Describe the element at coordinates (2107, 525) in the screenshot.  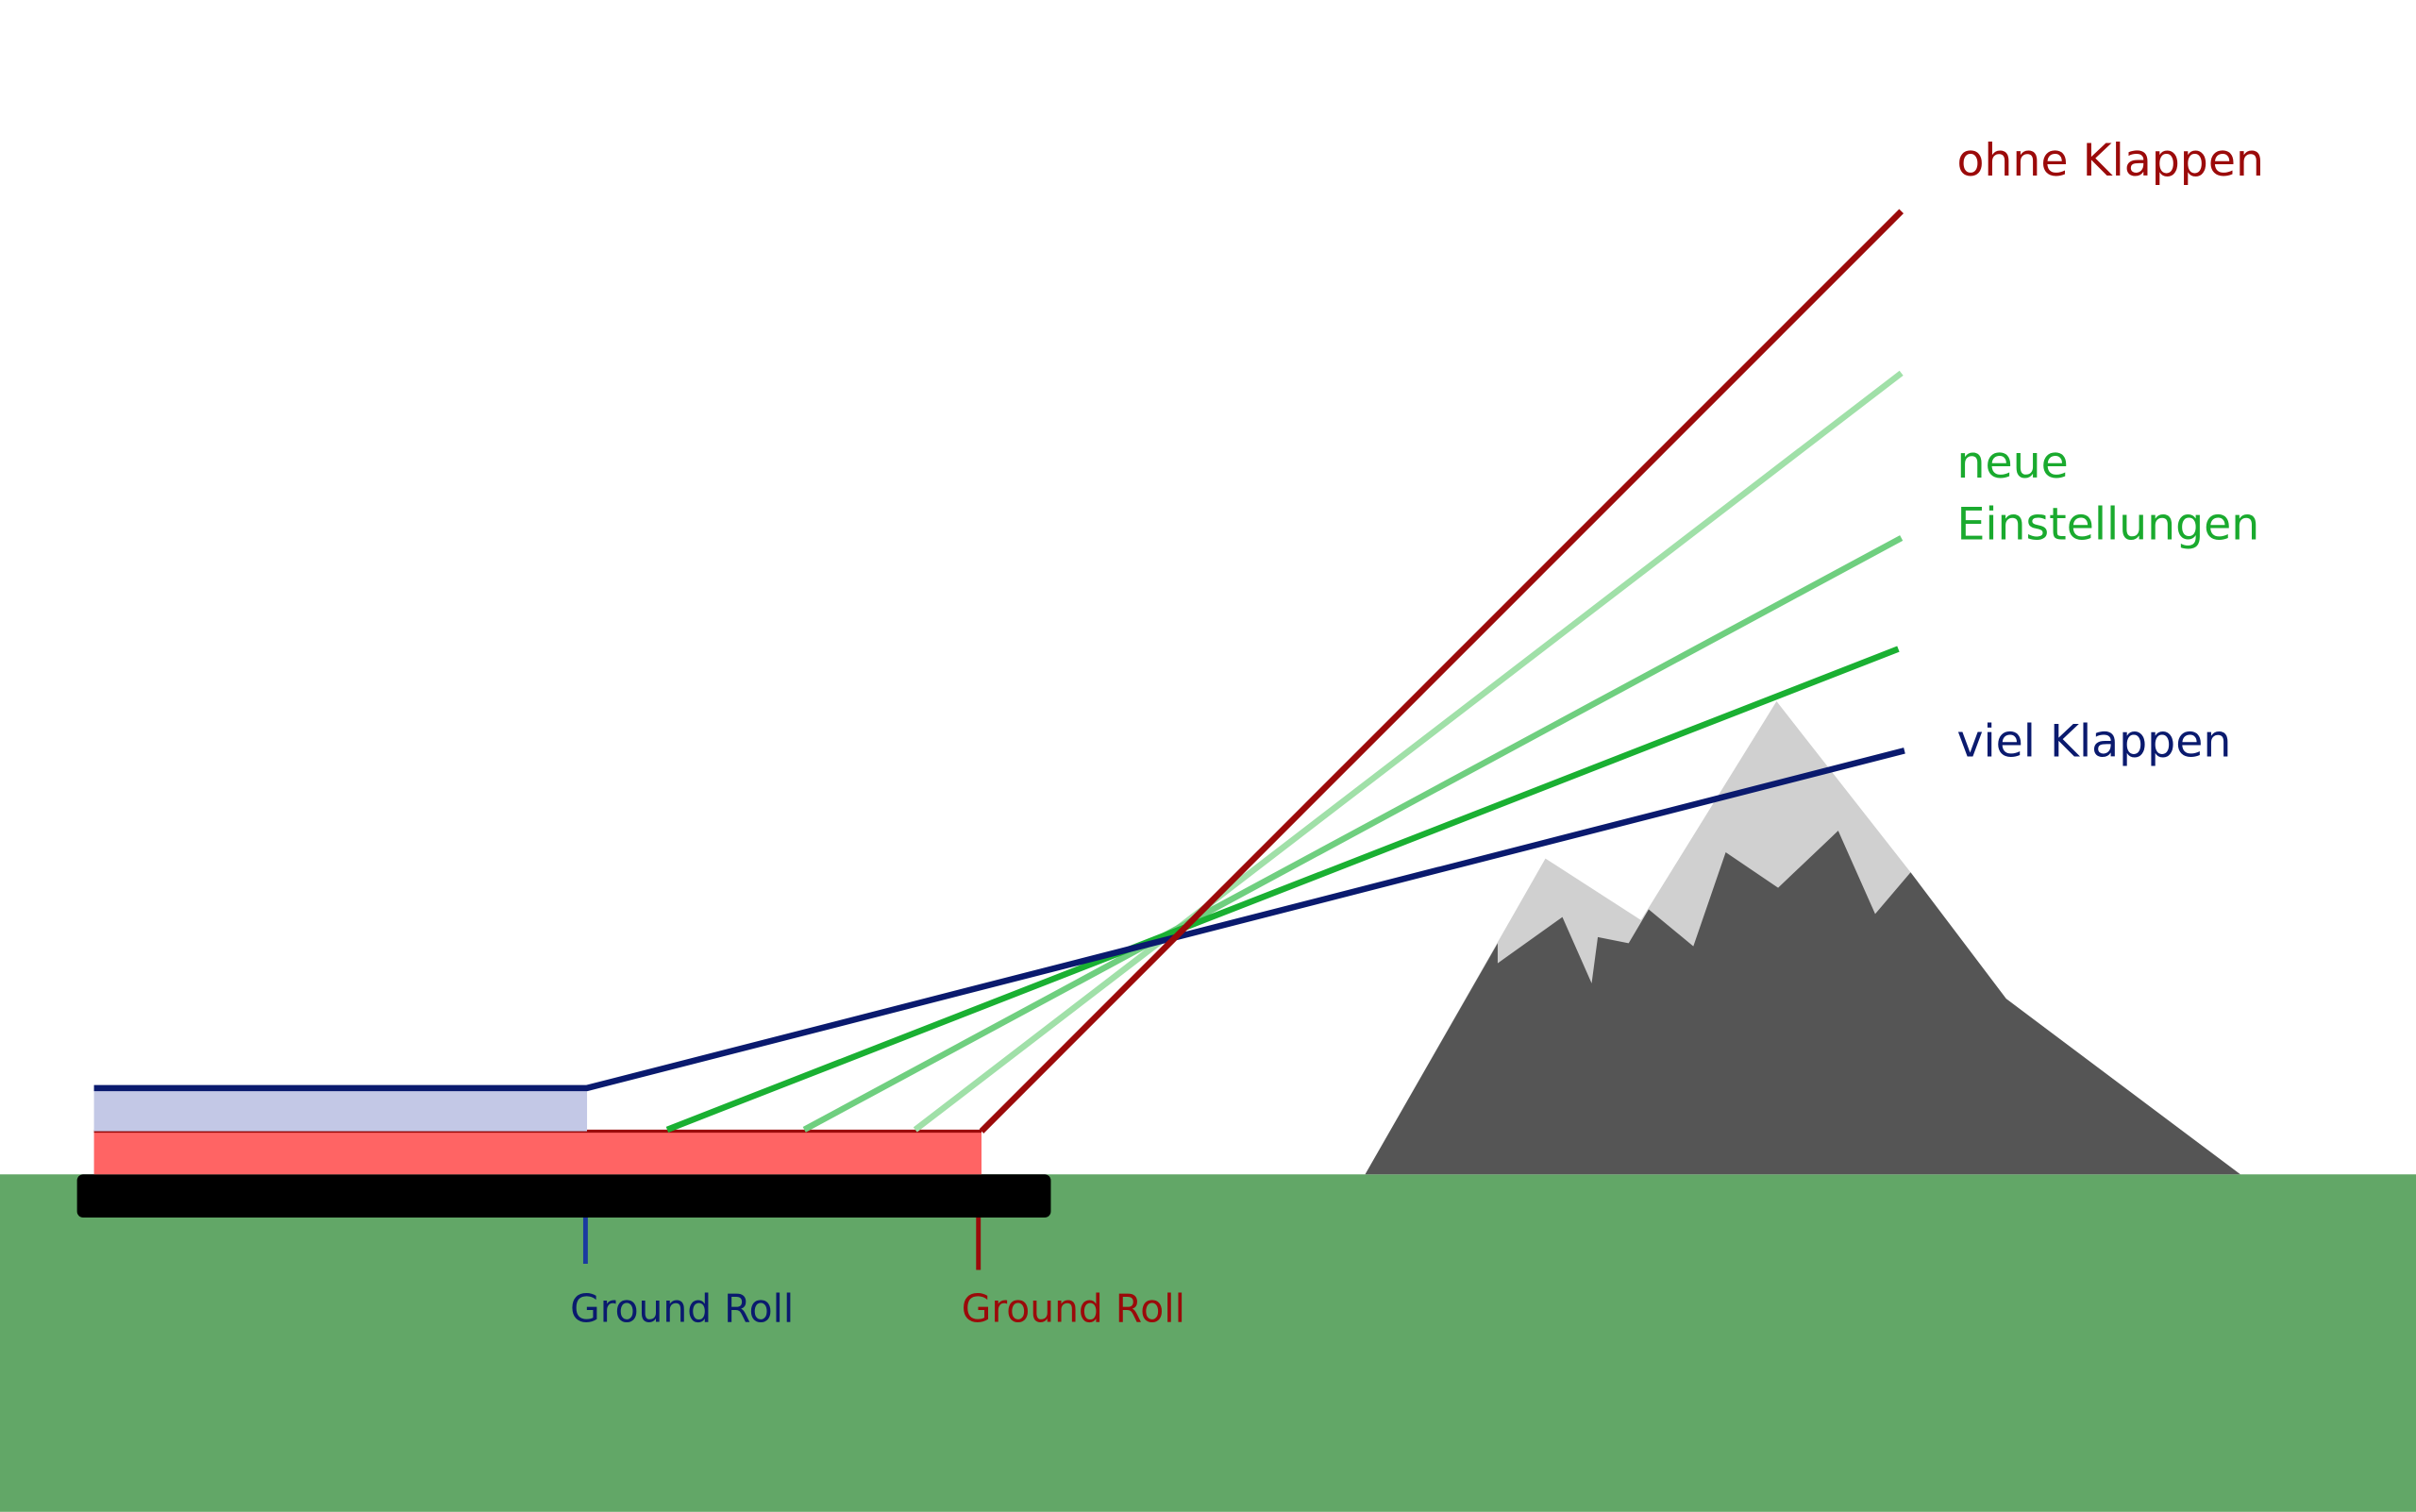
I see `label: Einstellungen` at that location.